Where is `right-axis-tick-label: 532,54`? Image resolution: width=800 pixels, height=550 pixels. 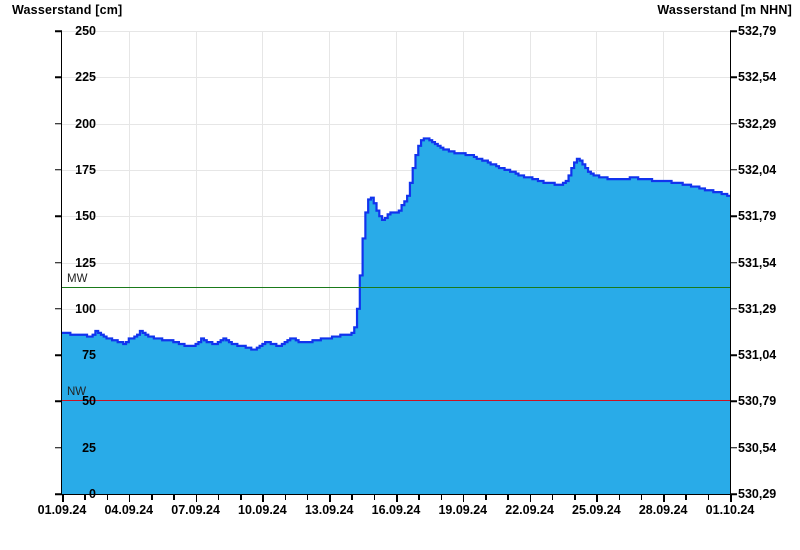 right-axis-tick-label: 532,54 is located at coordinates (757, 77).